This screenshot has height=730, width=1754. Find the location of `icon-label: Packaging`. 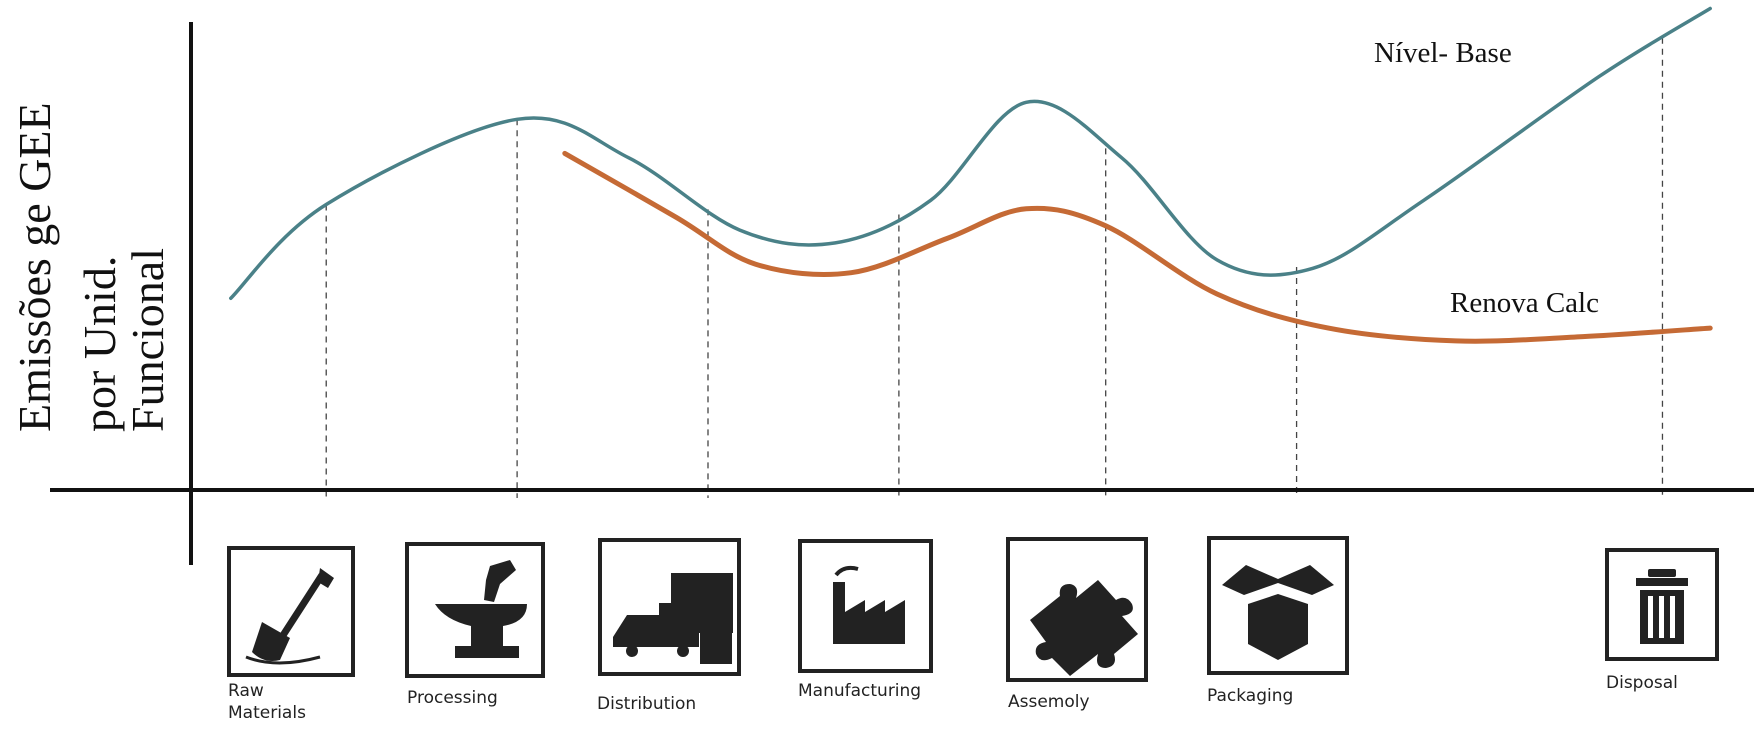

icon-label: Packaging is located at coordinates (1250, 696).